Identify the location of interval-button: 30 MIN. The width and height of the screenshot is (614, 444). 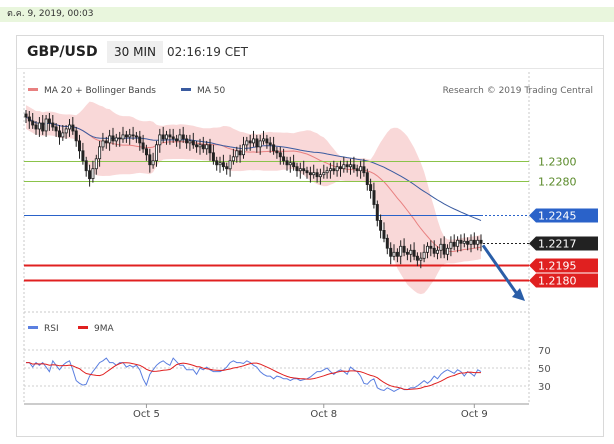
(135, 52).